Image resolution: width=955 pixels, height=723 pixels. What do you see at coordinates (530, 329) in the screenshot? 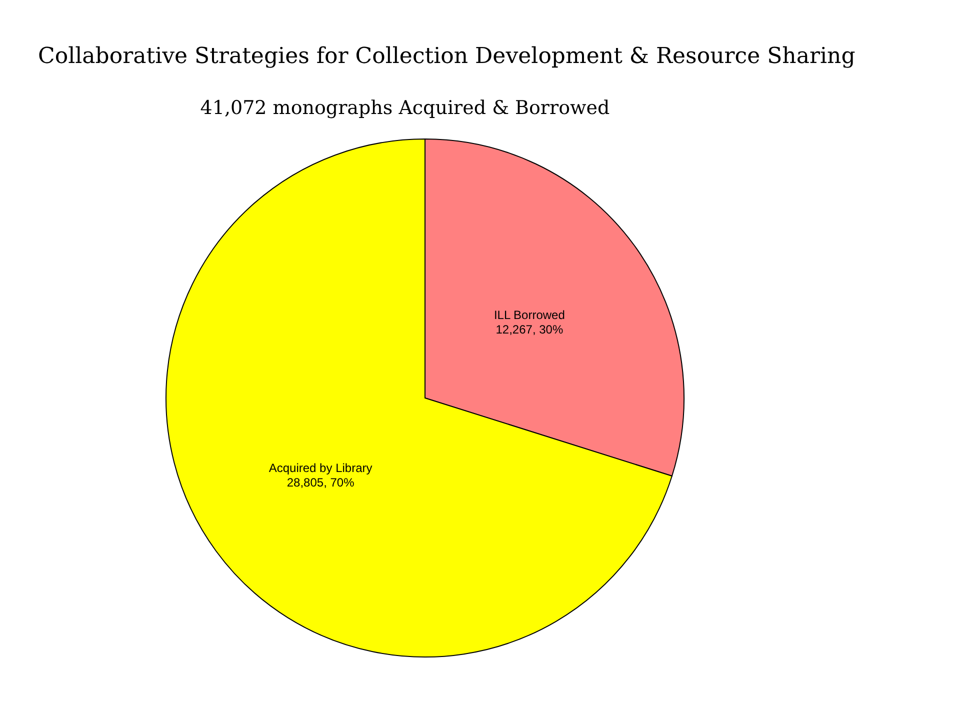
I see `data-label: 12,267, 30%` at bounding box center [530, 329].